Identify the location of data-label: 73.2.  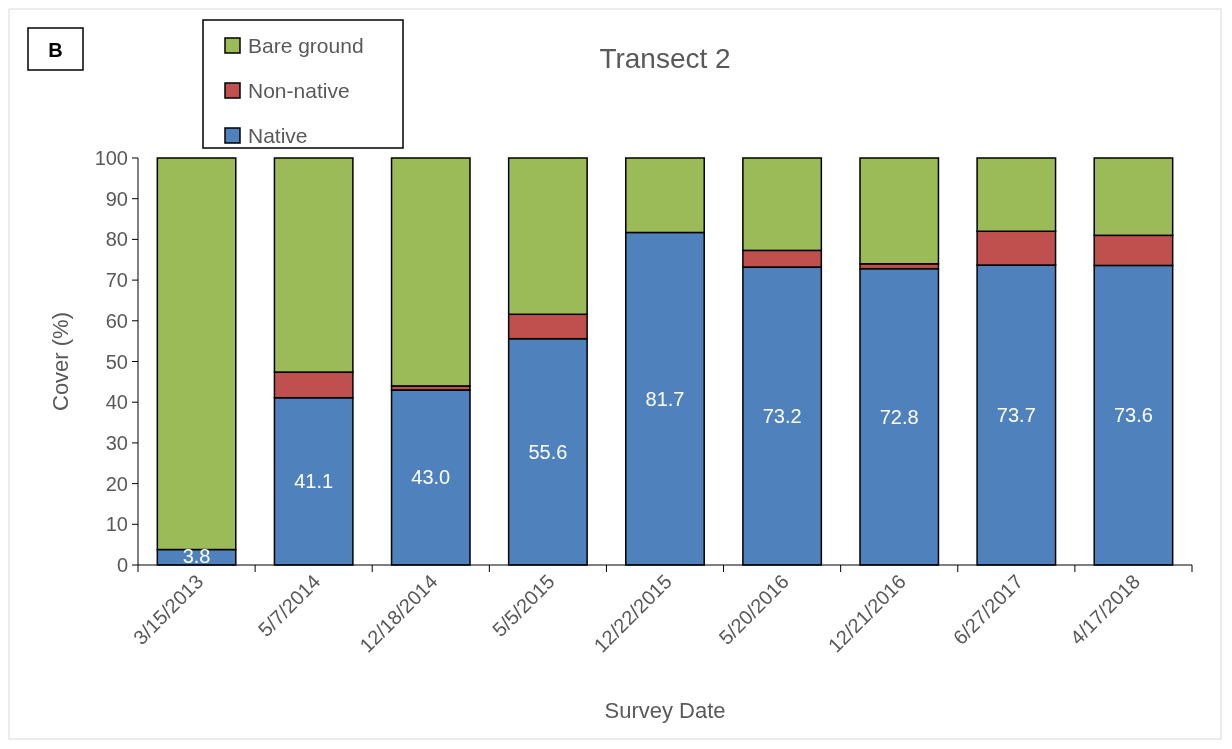
(782, 416).